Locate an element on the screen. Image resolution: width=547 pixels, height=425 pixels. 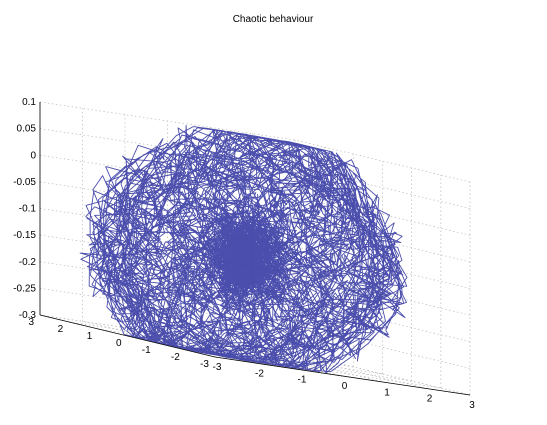
z-tick-label: -0.25 is located at coordinates (24, 288).